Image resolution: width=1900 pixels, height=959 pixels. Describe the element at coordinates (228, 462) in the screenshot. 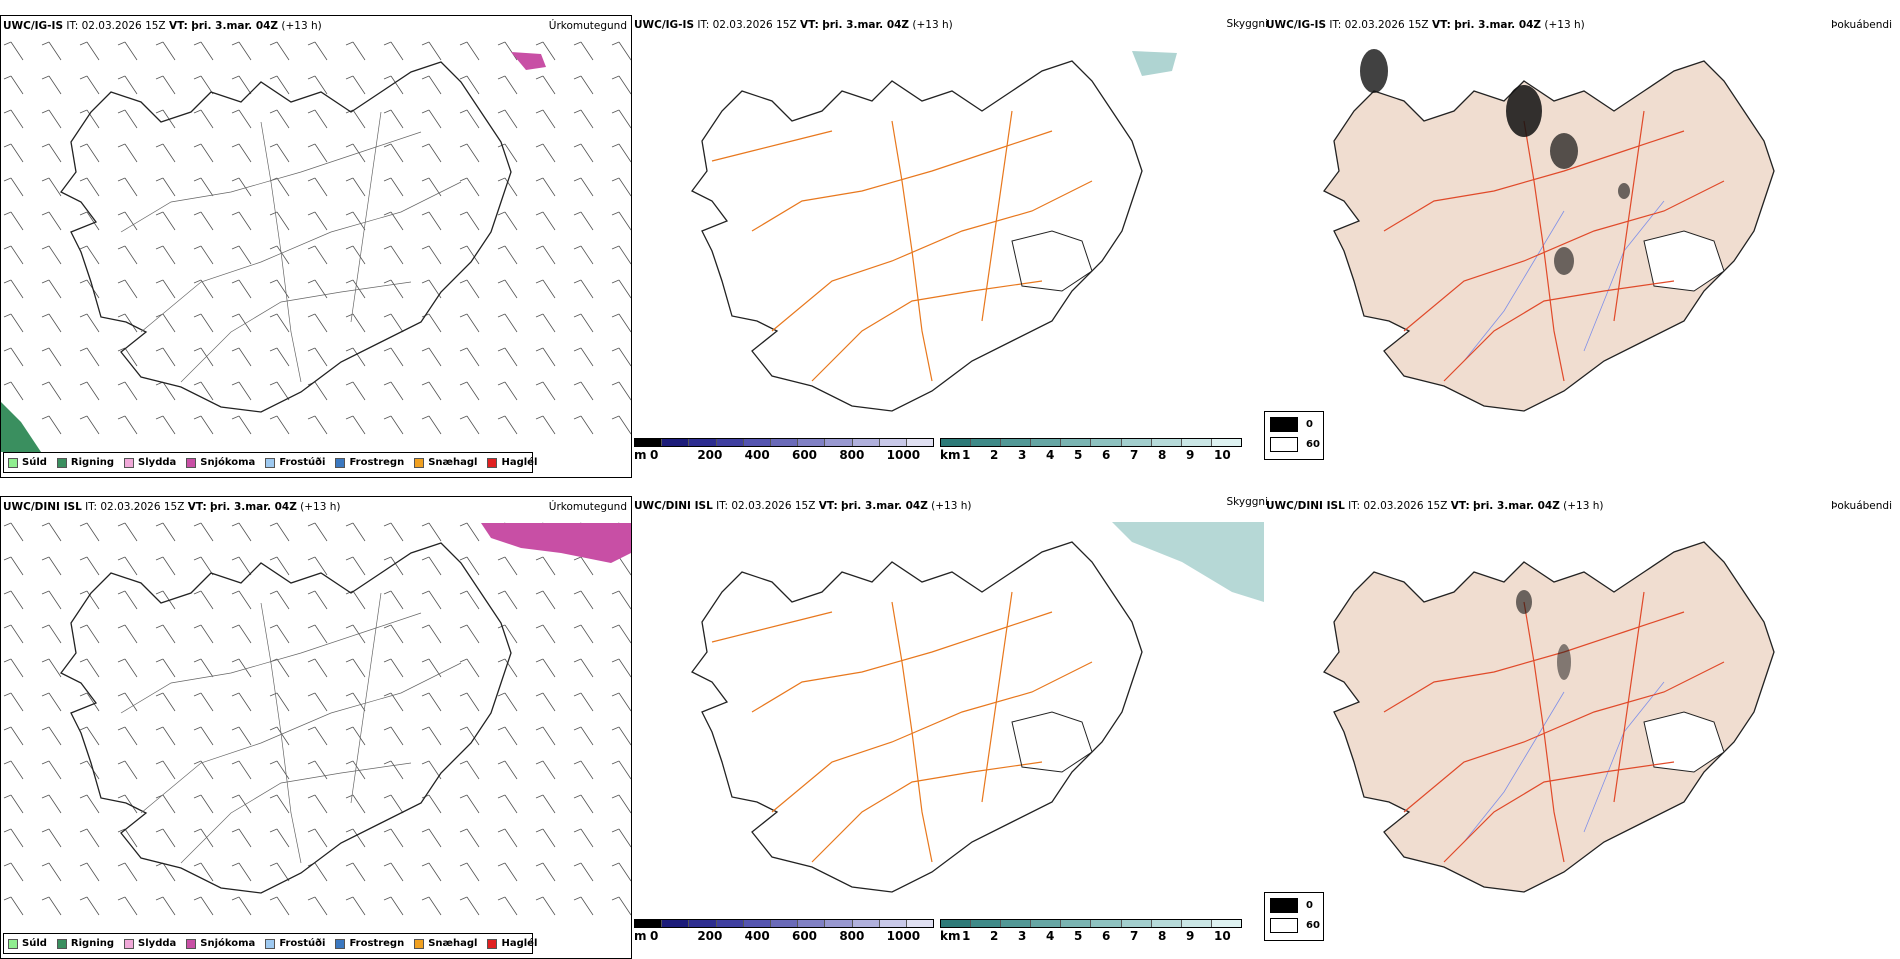

I see `legend-label: Snjókoma` at that location.